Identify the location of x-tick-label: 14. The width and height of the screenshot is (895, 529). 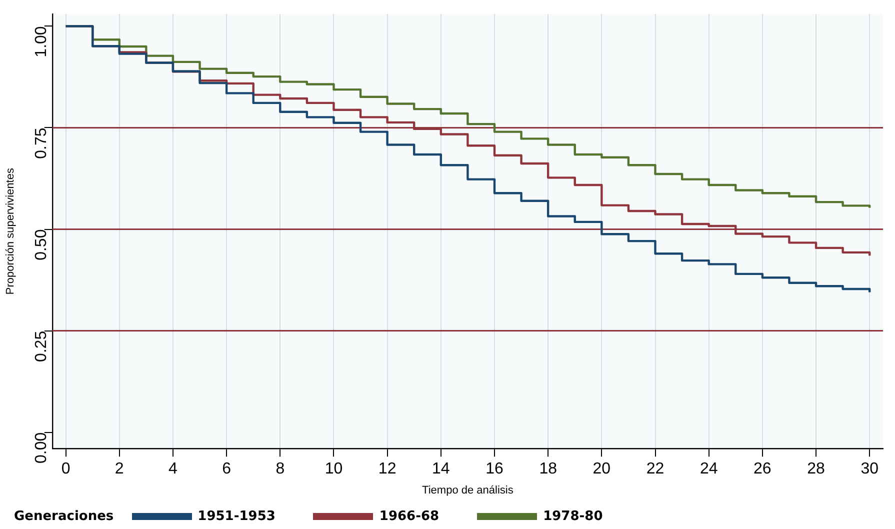
(441, 469).